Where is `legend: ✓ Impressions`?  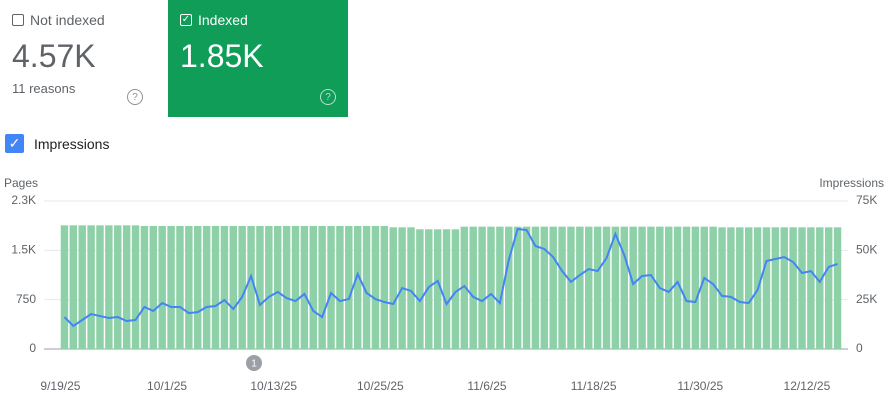
legend: ✓ Impressions is located at coordinates (57, 143).